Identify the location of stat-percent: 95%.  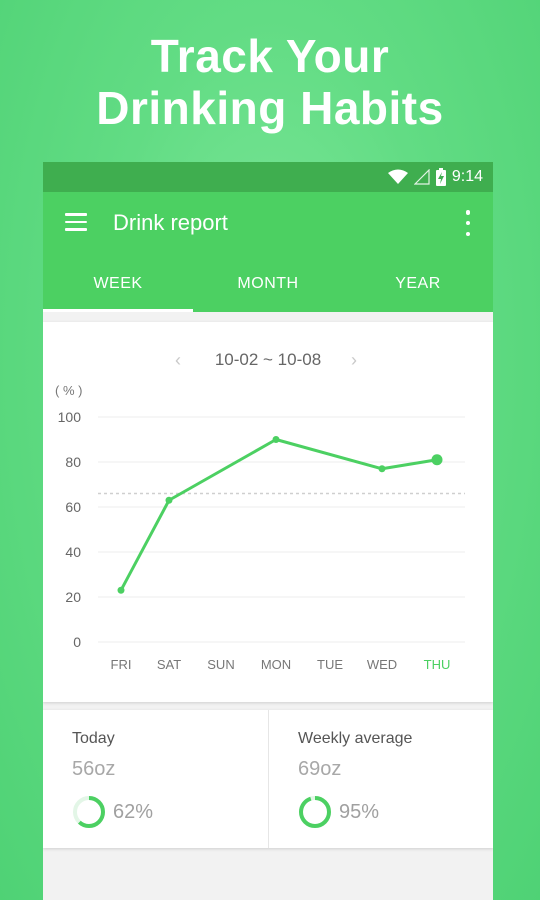
(359, 812).